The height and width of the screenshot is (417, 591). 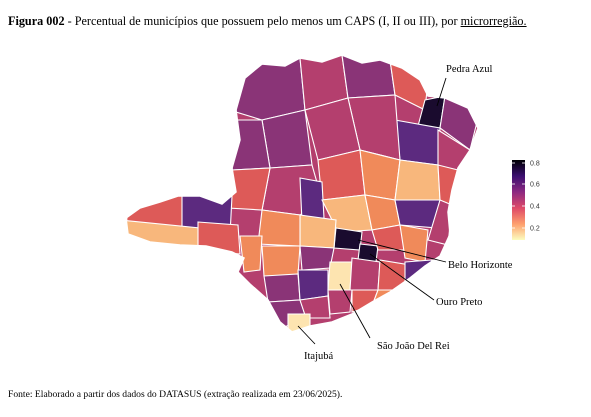 I want to click on region-north-west, so click(x=270, y=89).